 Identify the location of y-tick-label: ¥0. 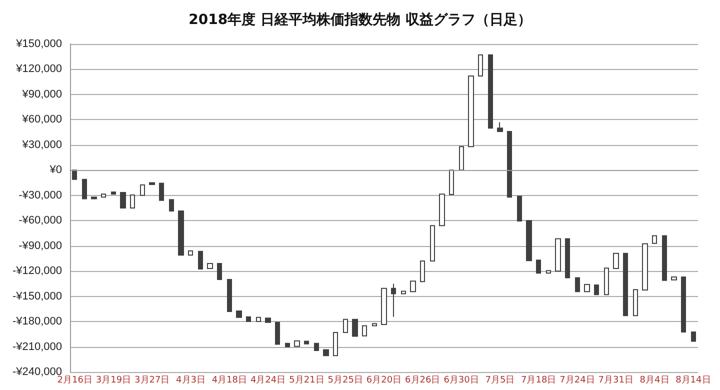
(55, 170).